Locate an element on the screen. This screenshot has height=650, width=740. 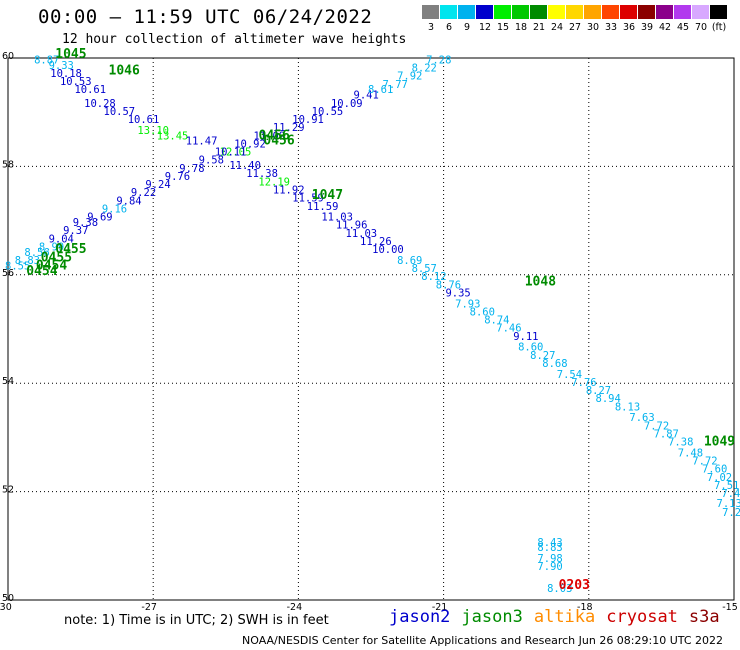
satellite-label-jason2: jason2 is located at coordinates (420, 617).